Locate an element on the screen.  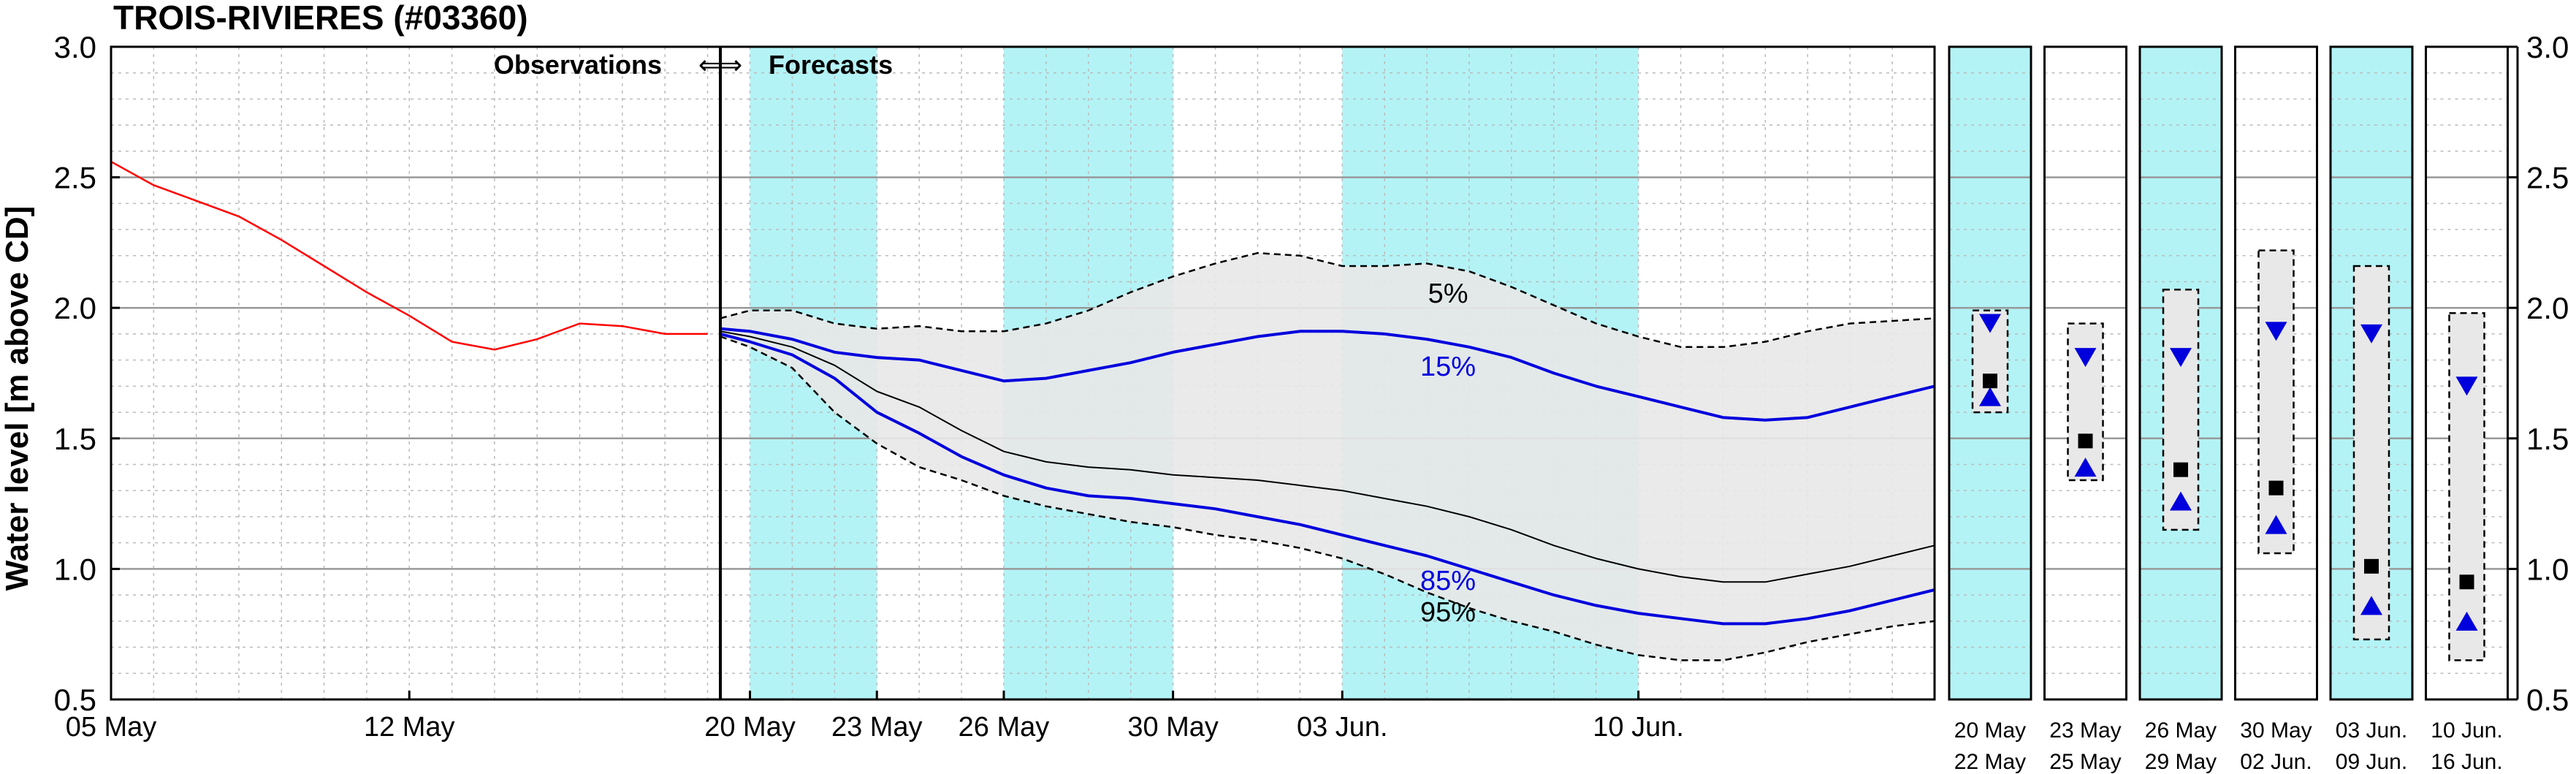
panel-start-date: 23 May is located at coordinates (2085, 730).